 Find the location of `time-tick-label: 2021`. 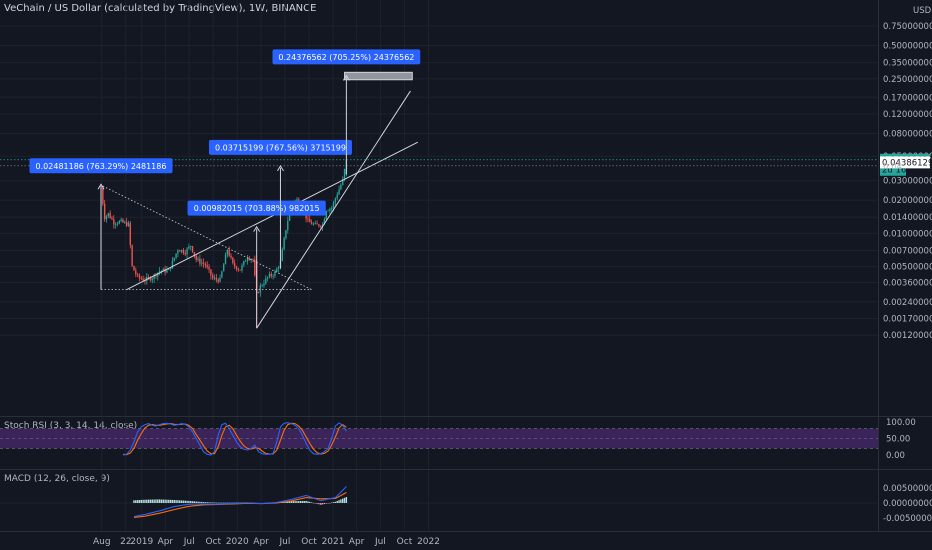

time-tick-label: 2021 is located at coordinates (333, 542).